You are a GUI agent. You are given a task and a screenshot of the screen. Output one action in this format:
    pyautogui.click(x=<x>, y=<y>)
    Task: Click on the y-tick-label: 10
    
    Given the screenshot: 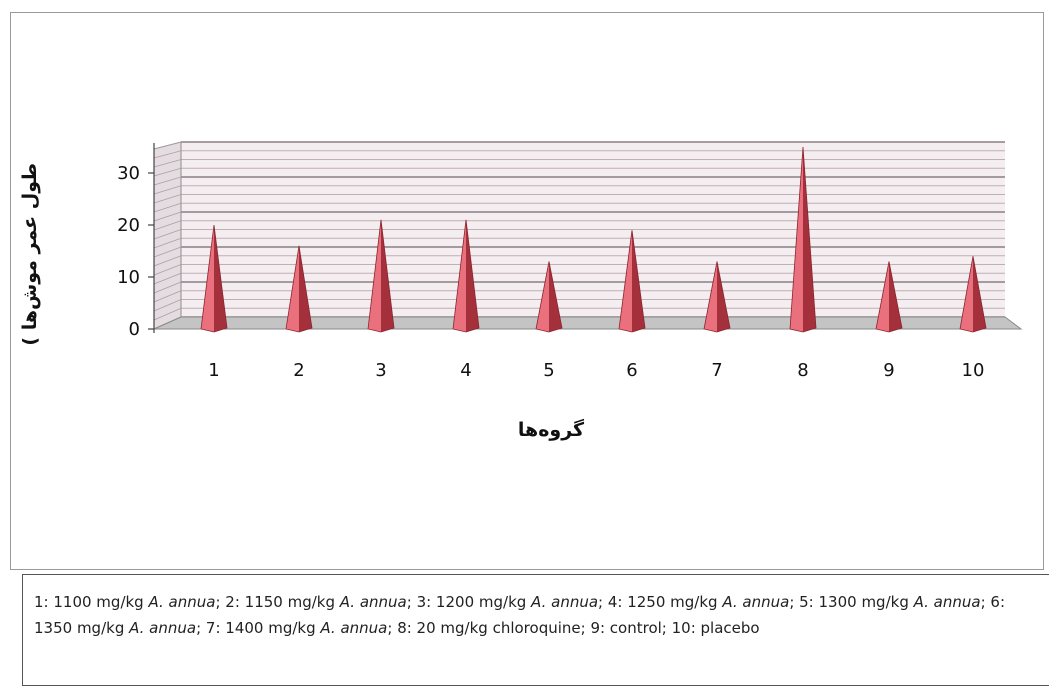 What is the action you would take?
    pyautogui.click(x=128, y=277)
    